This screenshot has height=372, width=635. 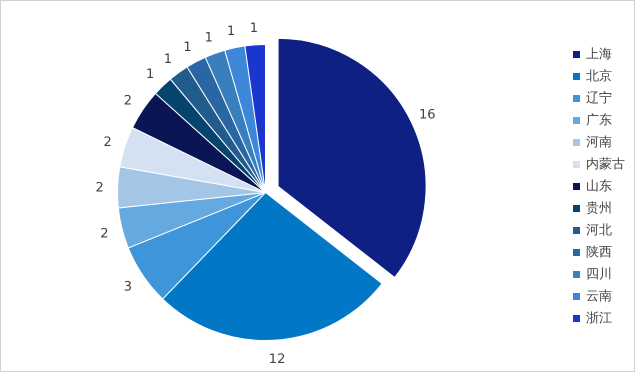 What do you see at coordinates (599, 318) in the screenshot?
I see `legend-label: 浙江` at bounding box center [599, 318].